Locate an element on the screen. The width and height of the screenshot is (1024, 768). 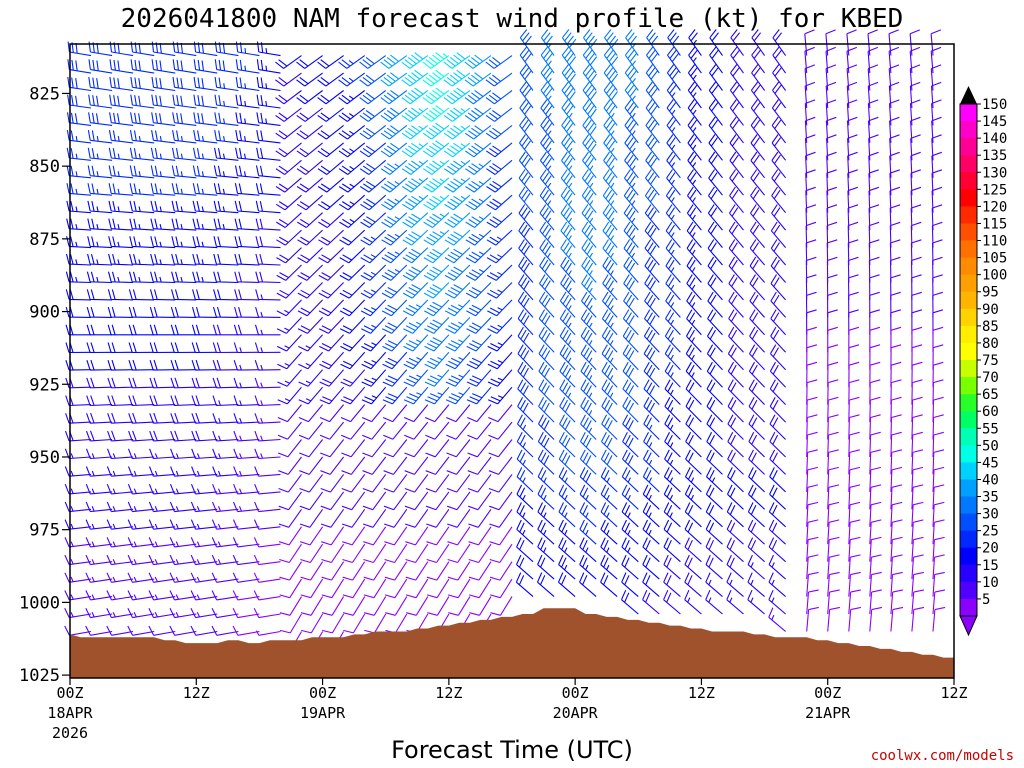
colorbar-segment is located at coordinates (968, 266).